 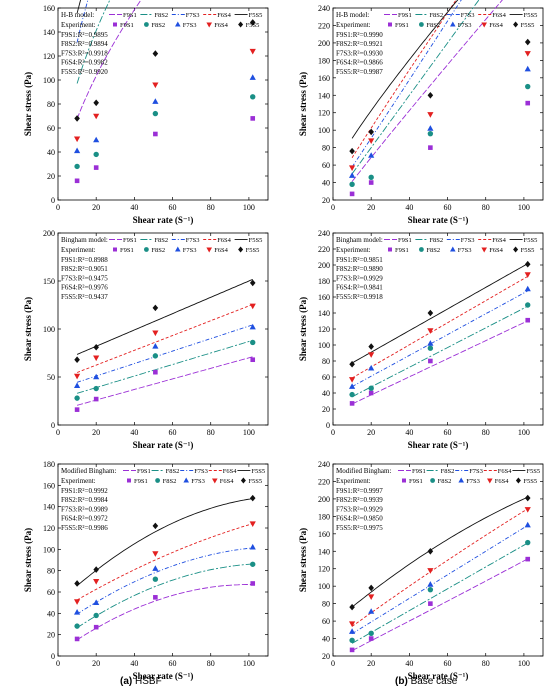 What do you see at coordinates (148, 681) in the screenshot?
I see `caption-a-text: HSBF` at bounding box center [148, 681].